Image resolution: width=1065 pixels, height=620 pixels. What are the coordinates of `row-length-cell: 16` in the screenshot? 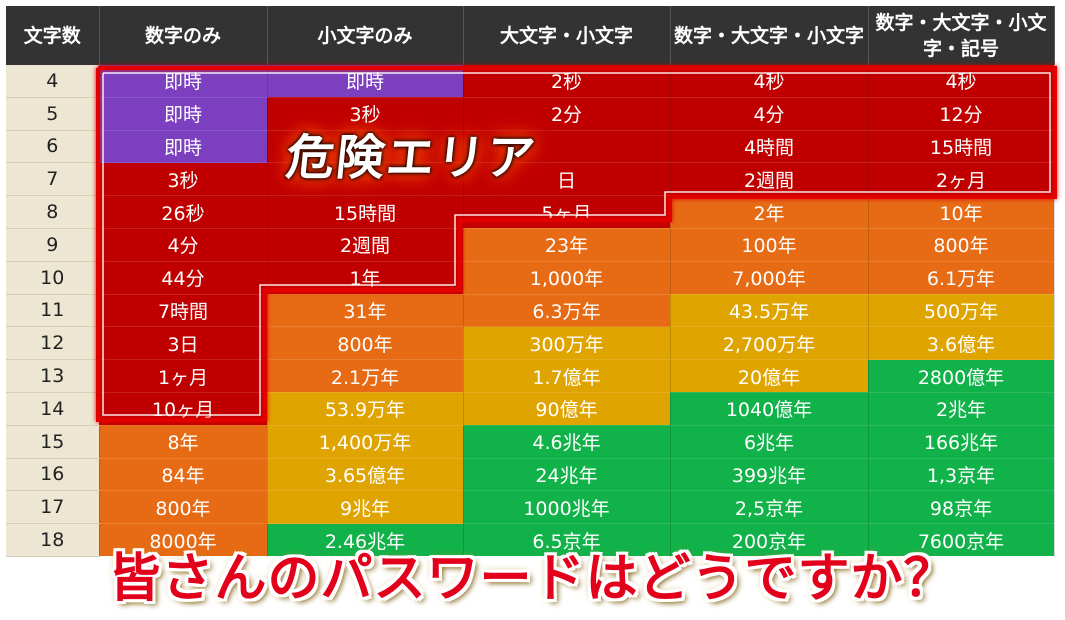 It's located at (53, 475).